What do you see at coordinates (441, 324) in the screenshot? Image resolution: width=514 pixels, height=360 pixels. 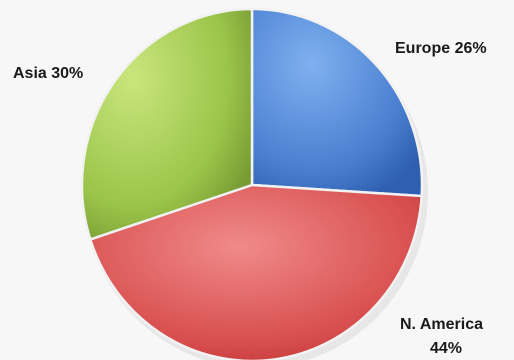 I see `label-namerica-line1: N. America` at bounding box center [441, 324].